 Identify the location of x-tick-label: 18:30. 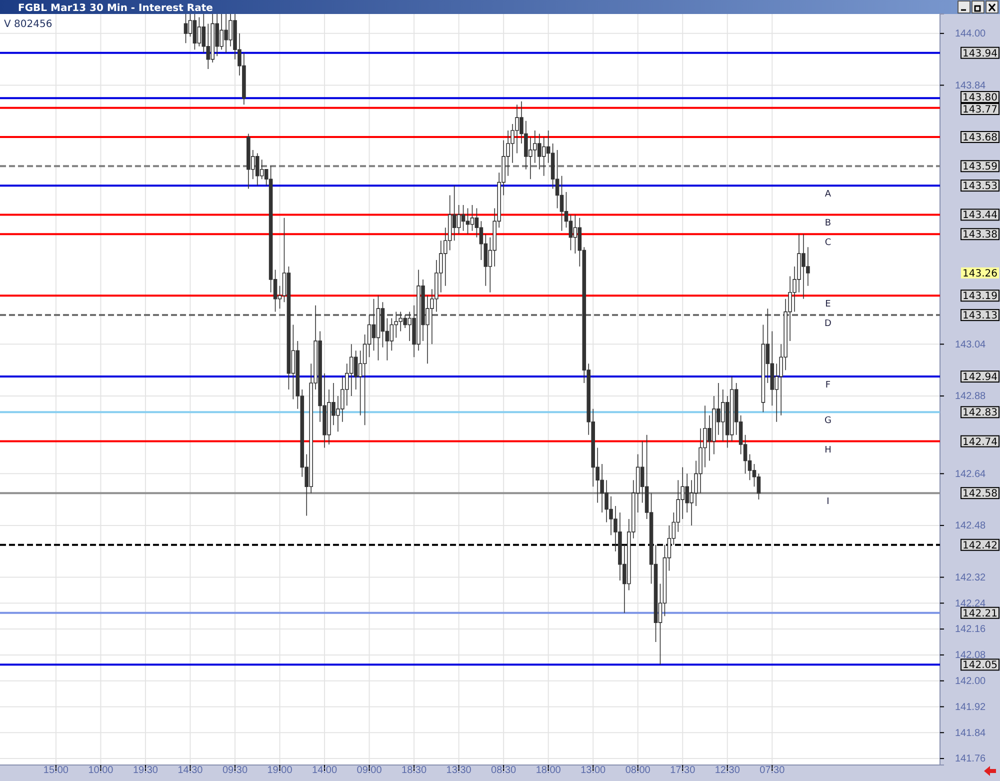
(414, 770).